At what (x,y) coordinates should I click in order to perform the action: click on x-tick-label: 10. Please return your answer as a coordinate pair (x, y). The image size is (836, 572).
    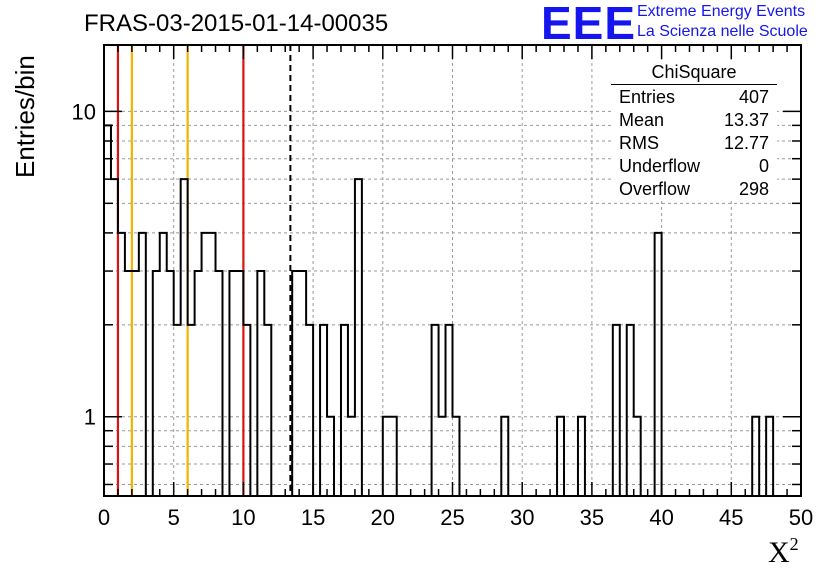
    Looking at the image, I should click on (243, 517).